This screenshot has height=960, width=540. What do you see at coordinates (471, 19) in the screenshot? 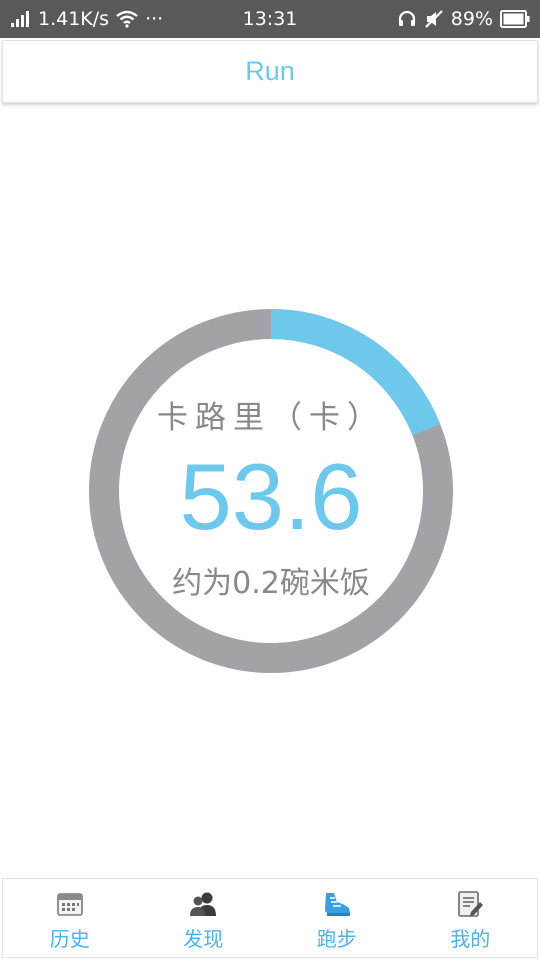
I see `battery-level: 89%` at bounding box center [471, 19].